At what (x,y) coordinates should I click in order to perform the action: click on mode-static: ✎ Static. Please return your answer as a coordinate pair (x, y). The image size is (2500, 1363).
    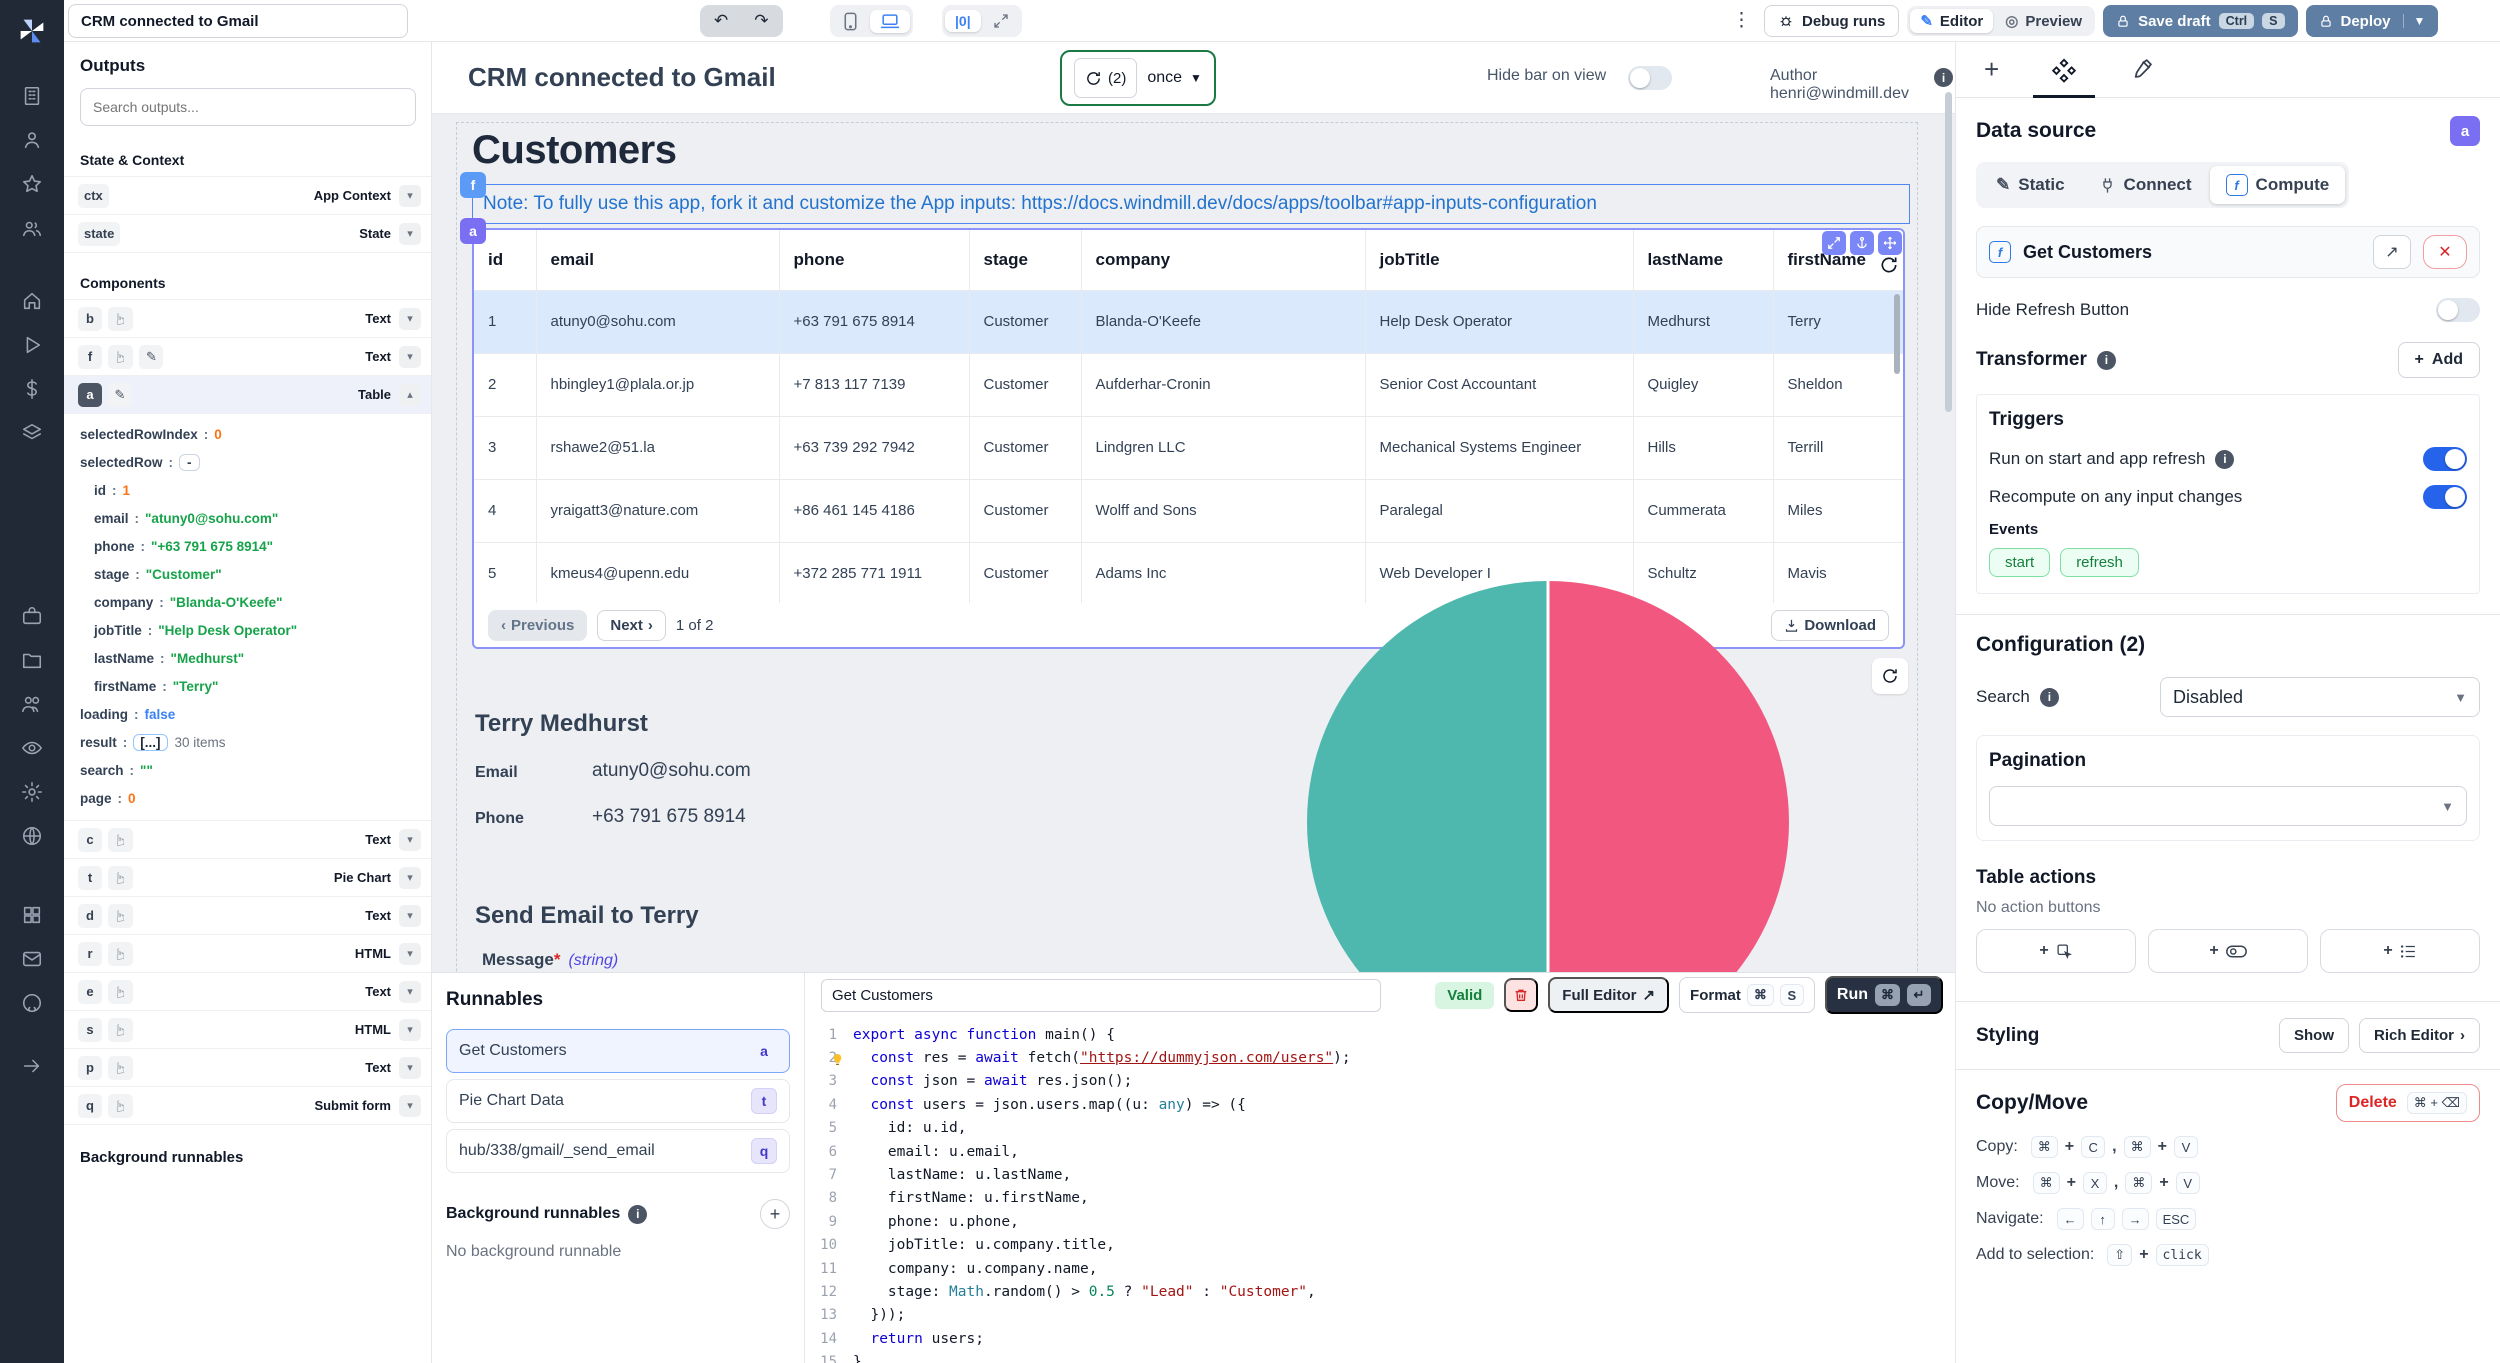
    Looking at the image, I should click on (2030, 184).